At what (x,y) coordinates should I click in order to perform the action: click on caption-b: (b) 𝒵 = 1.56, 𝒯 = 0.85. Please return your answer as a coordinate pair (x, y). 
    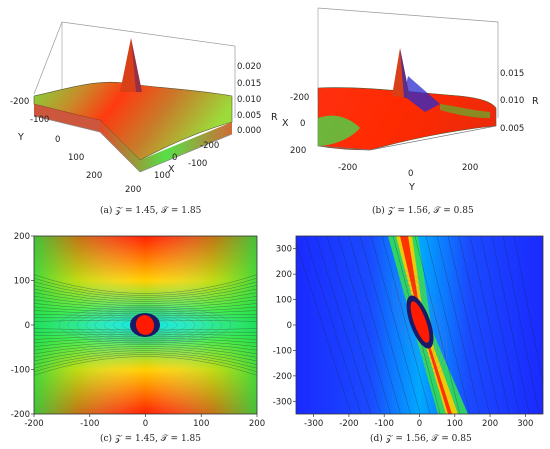
    Looking at the image, I should click on (423, 210).